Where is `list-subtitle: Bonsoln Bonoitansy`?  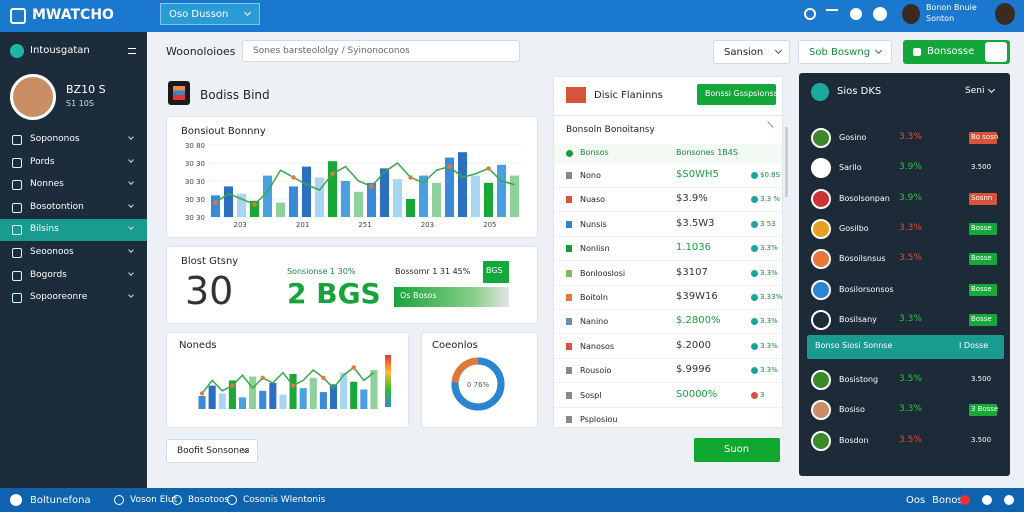 list-subtitle: Bonsoln Bonoitansy is located at coordinates (610, 130).